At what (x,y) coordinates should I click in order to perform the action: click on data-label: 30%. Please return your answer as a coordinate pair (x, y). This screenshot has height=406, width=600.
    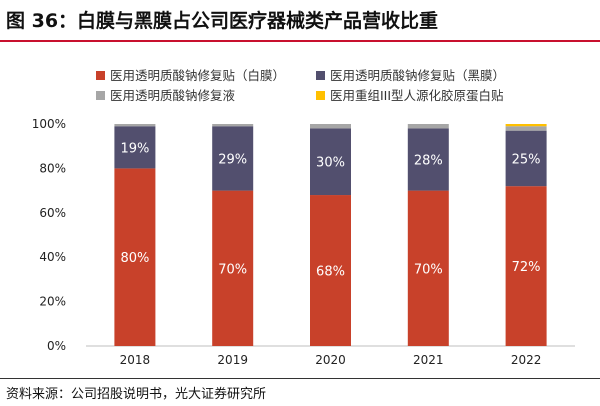
    Looking at the image, I should click on (330, 163).